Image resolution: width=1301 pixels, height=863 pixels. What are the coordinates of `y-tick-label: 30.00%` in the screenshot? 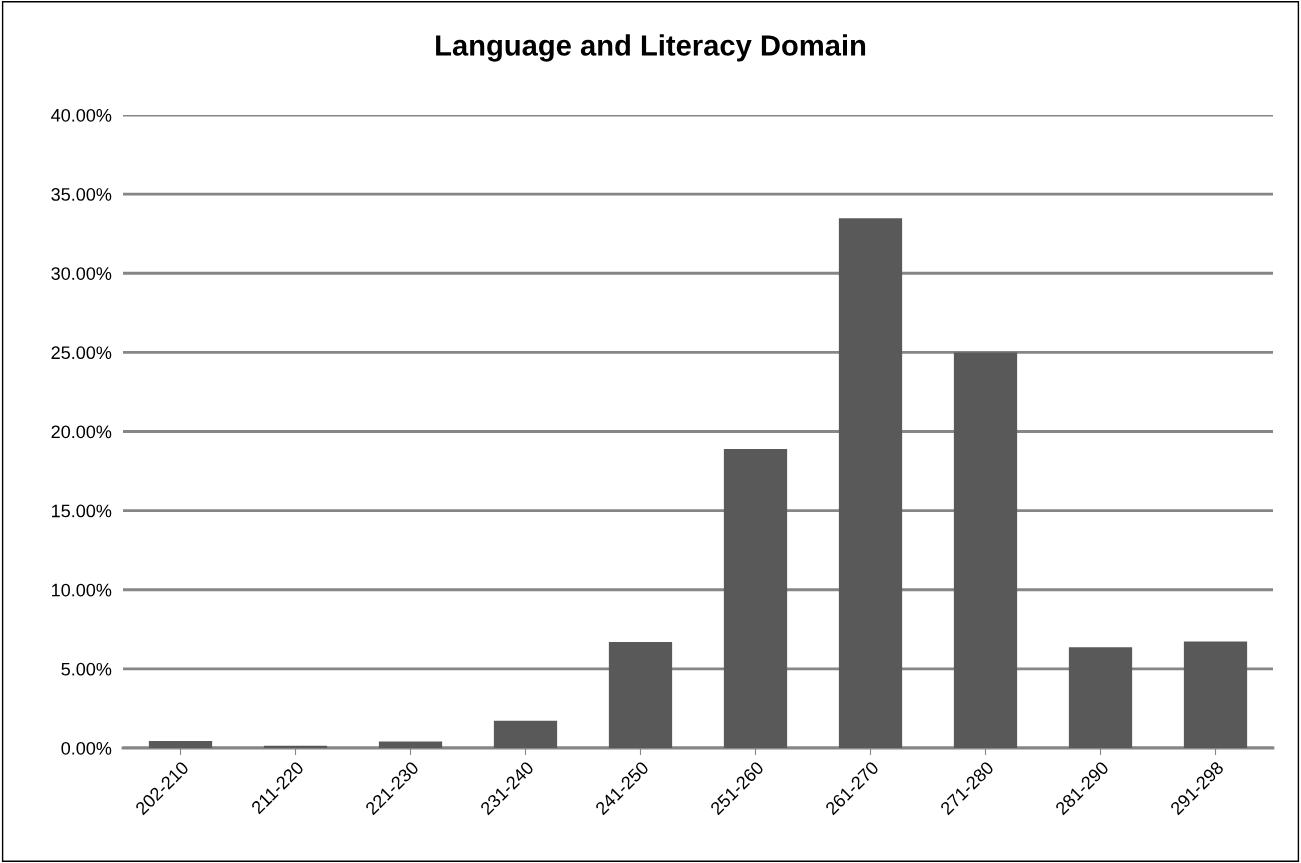 It's located at (81, 273).